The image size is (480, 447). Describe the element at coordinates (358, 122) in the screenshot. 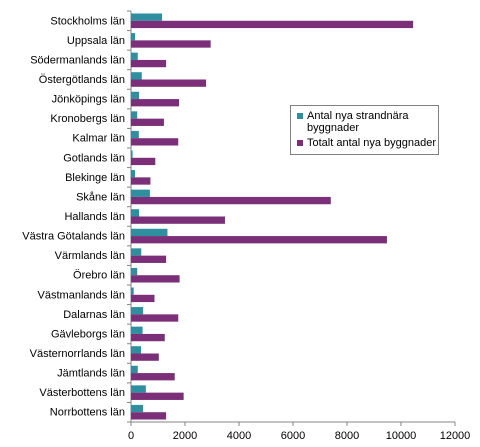

I see `legend-label-strandnara: Antal nya strandnära byggnader` at that location.